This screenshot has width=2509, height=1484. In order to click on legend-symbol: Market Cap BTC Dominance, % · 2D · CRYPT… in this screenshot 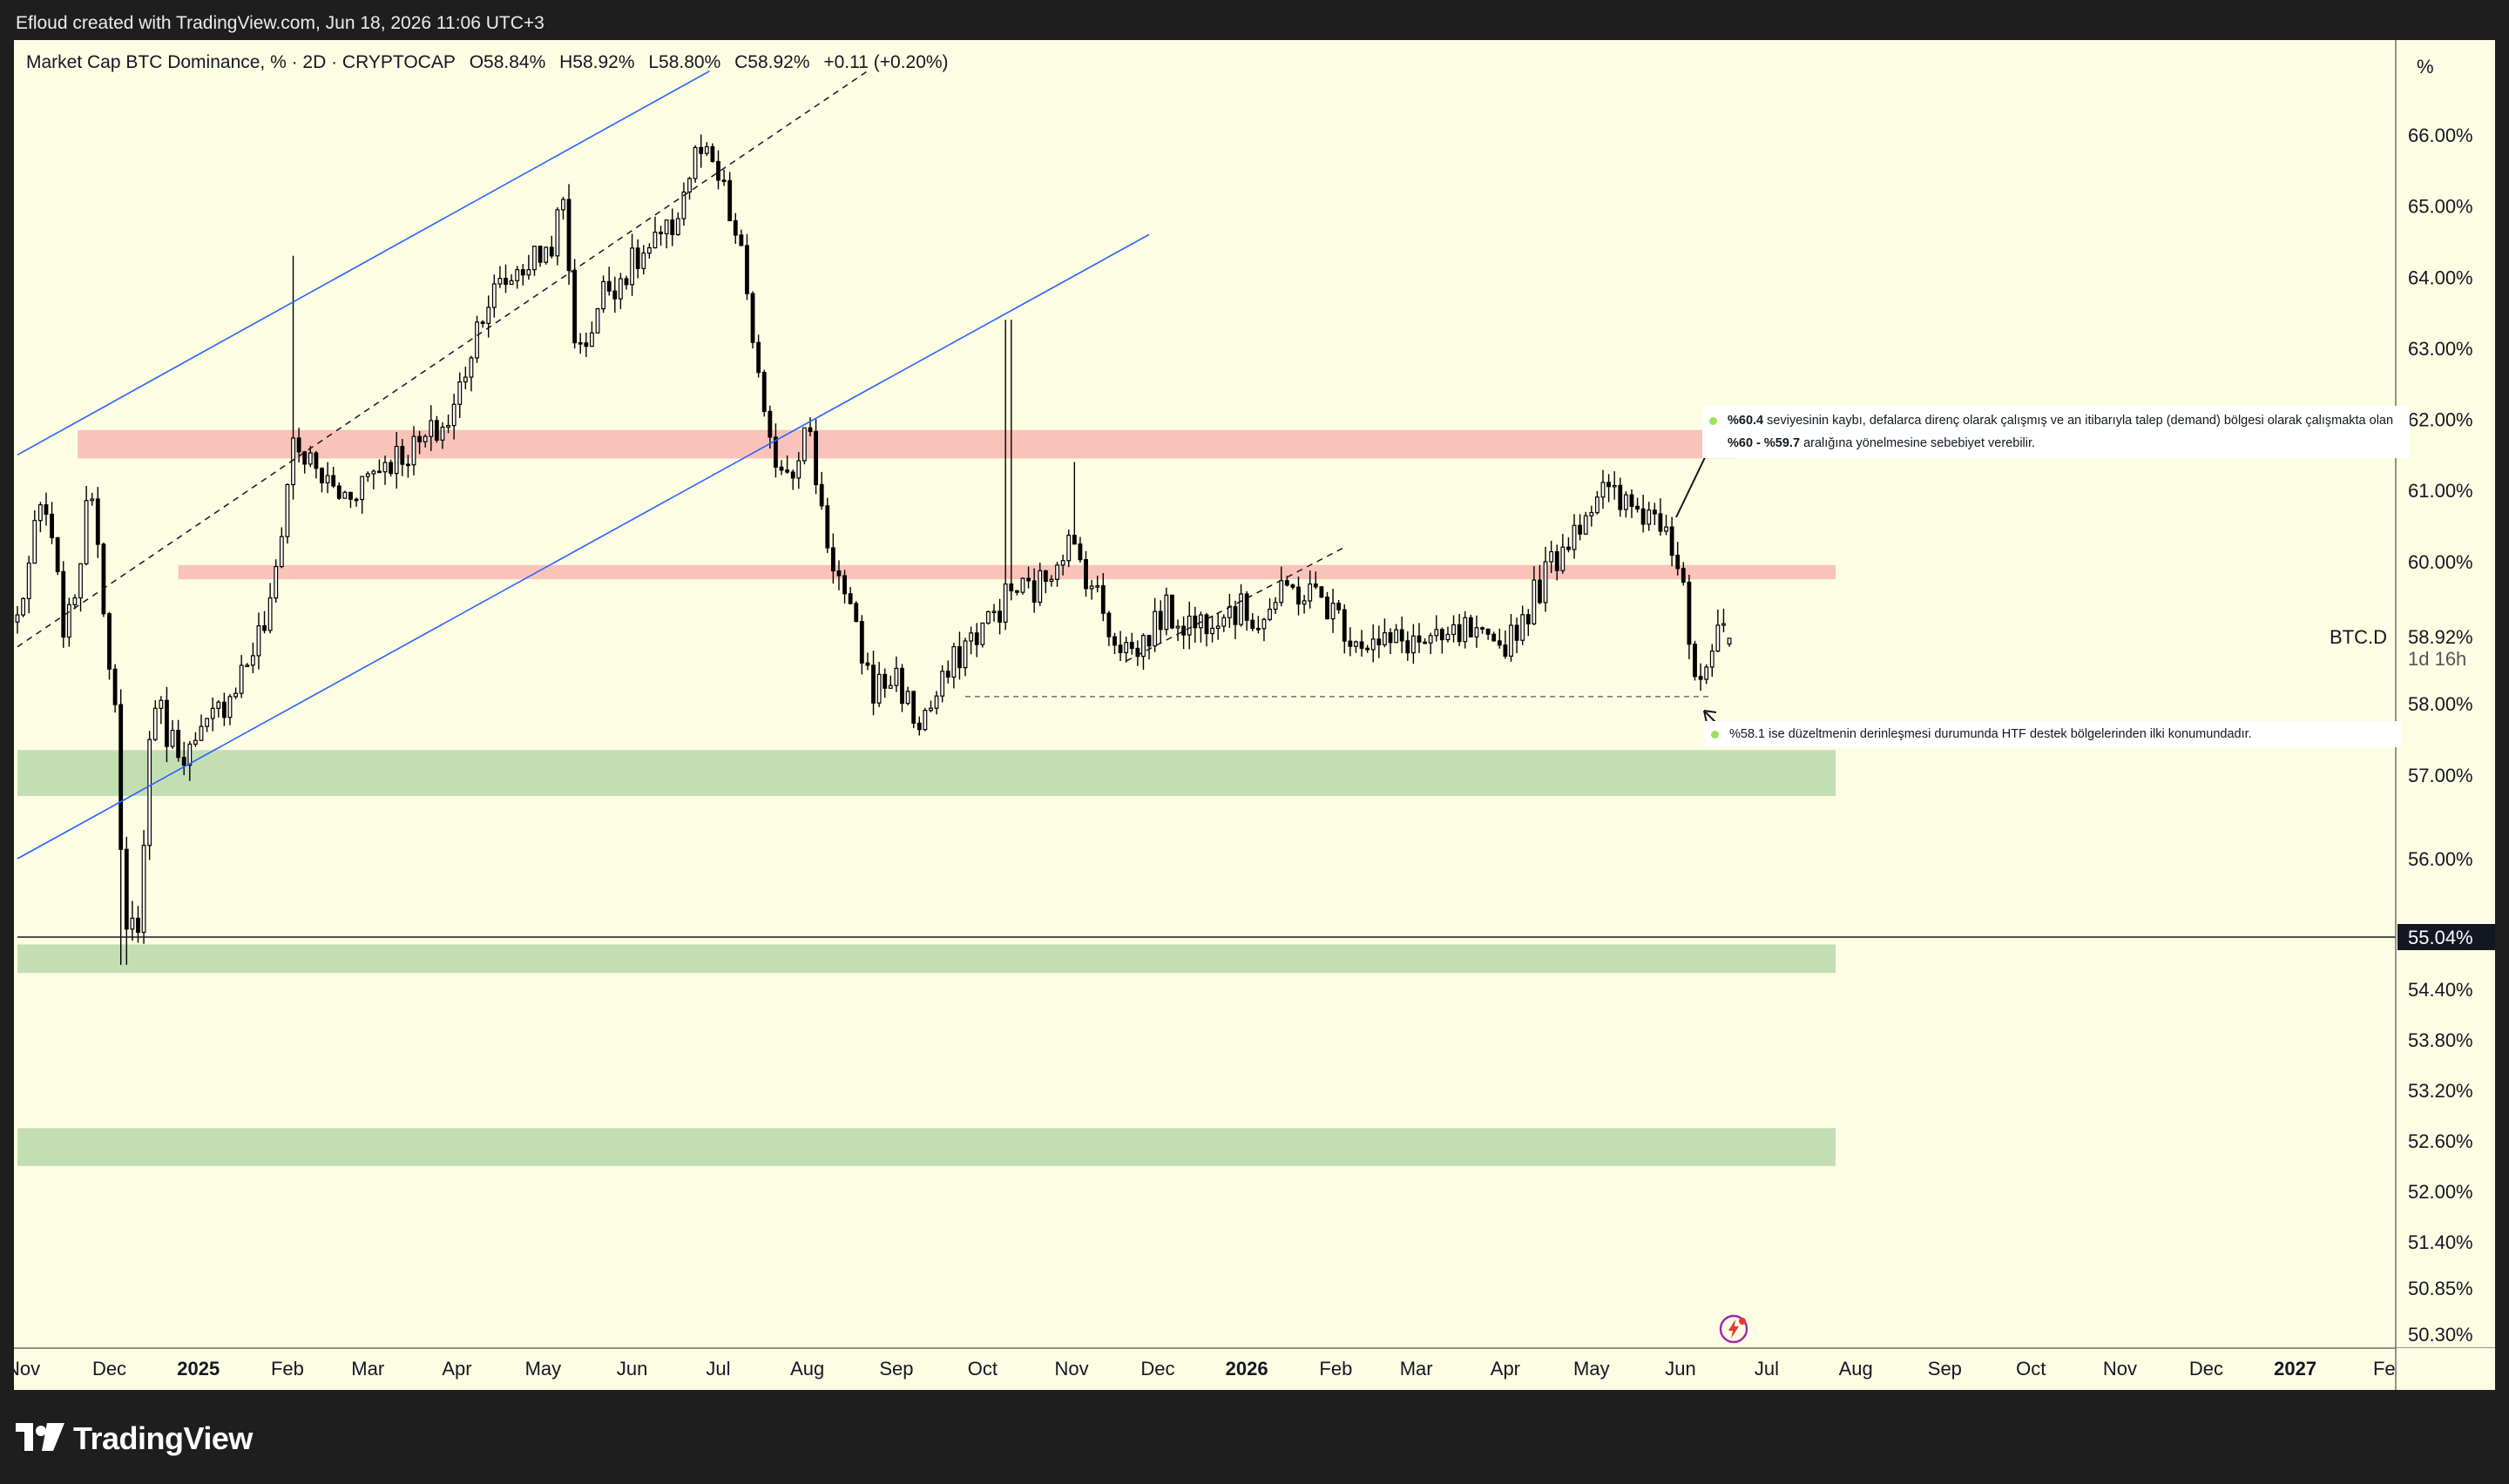, I will do `click(241, 62)`.